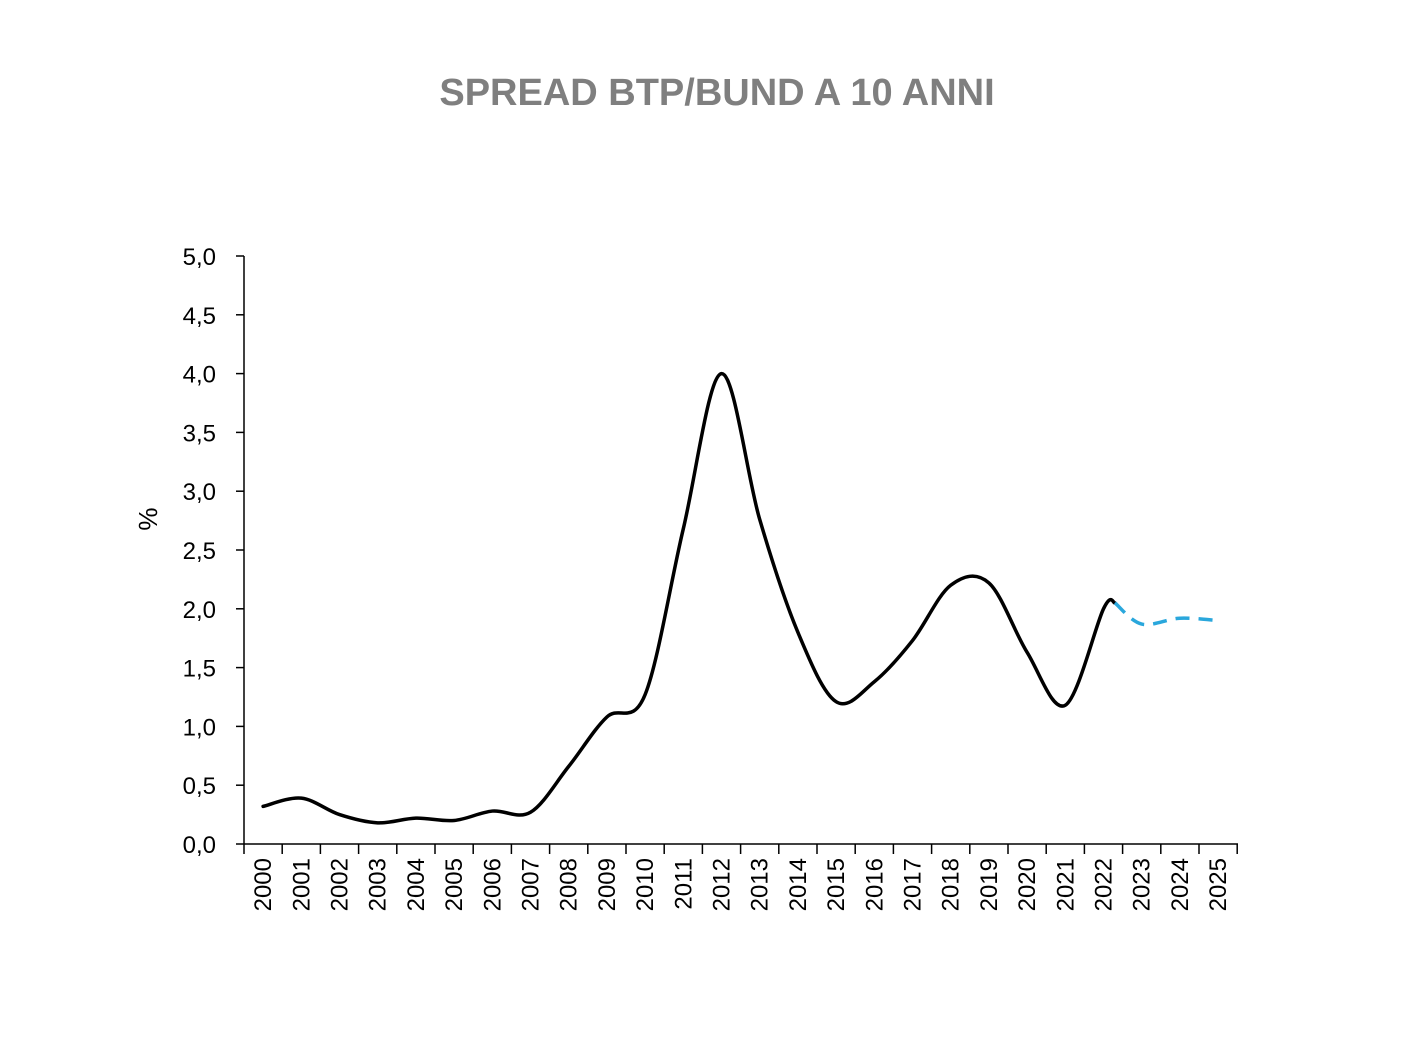 Image resolution: width=1403 pixels, height=1061 pixels. Describe the element at coordinates (454, 884) in the screenshot. I see `x-tick-label: 2005` at that location.